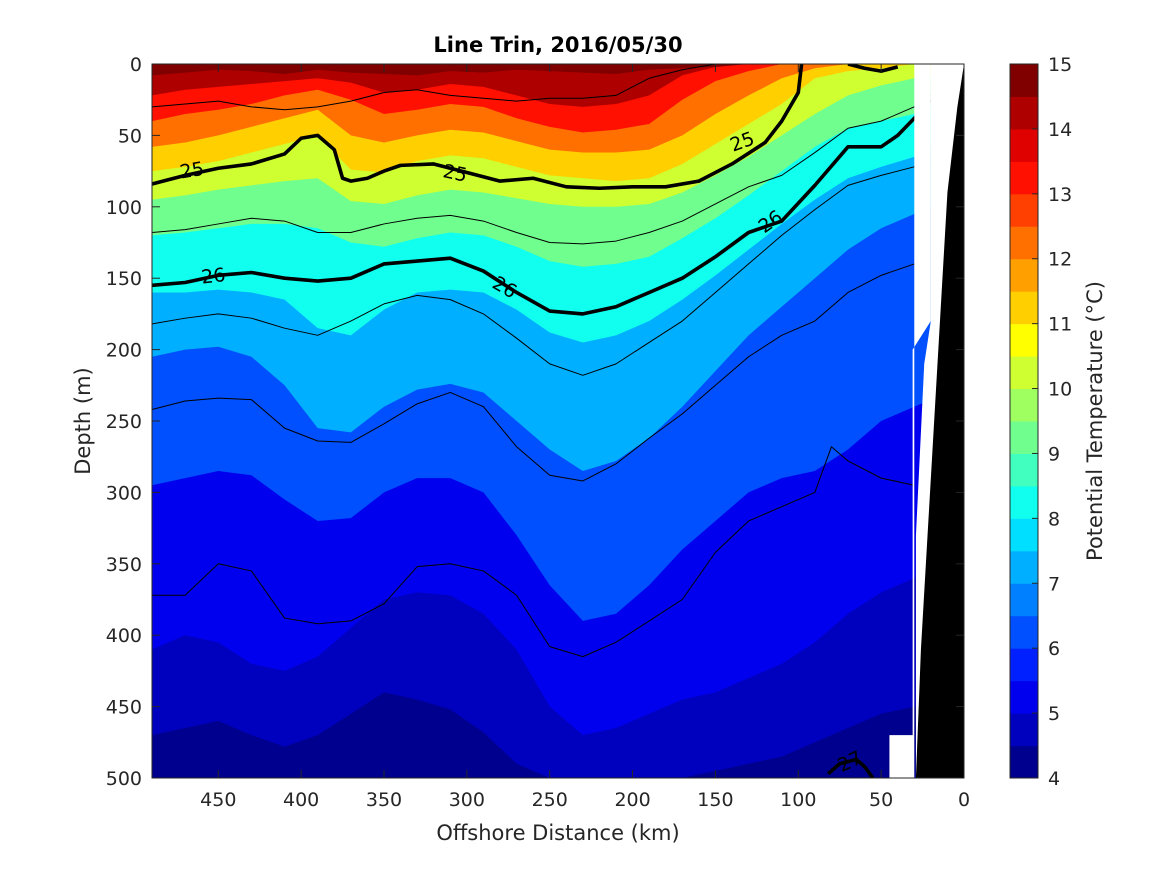 The image size is (1167, 875). I want to click on no-data-region, so click(910, 421).